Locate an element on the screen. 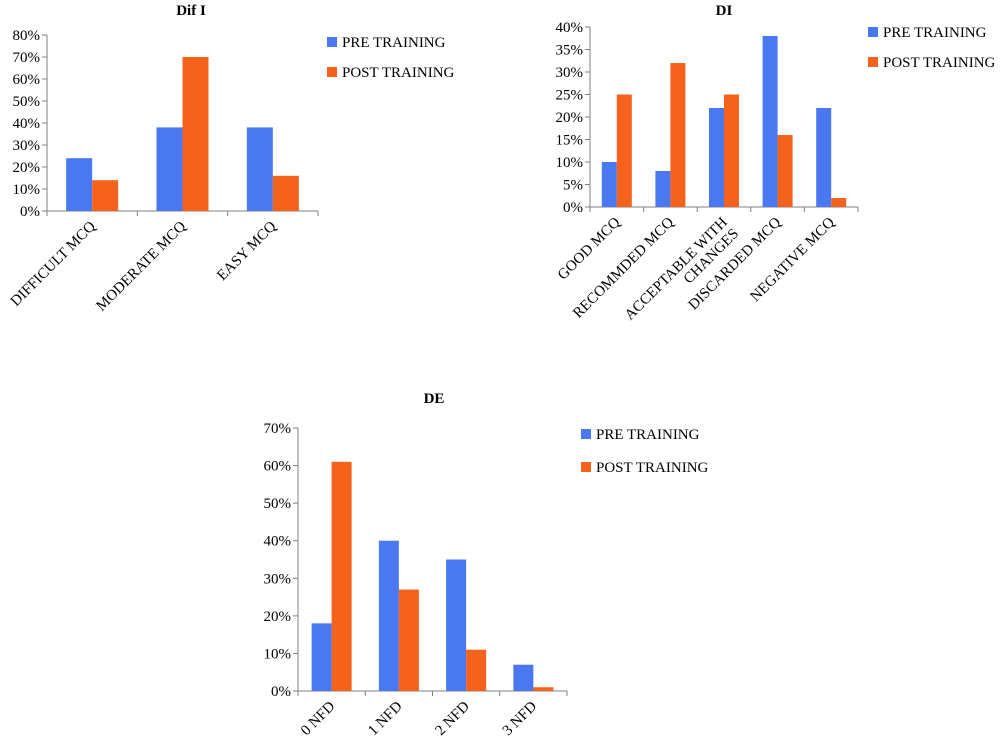 The height and width of the screenshot is (747, 1000). chart-title: Dif I is located at coordinates (191, 11).